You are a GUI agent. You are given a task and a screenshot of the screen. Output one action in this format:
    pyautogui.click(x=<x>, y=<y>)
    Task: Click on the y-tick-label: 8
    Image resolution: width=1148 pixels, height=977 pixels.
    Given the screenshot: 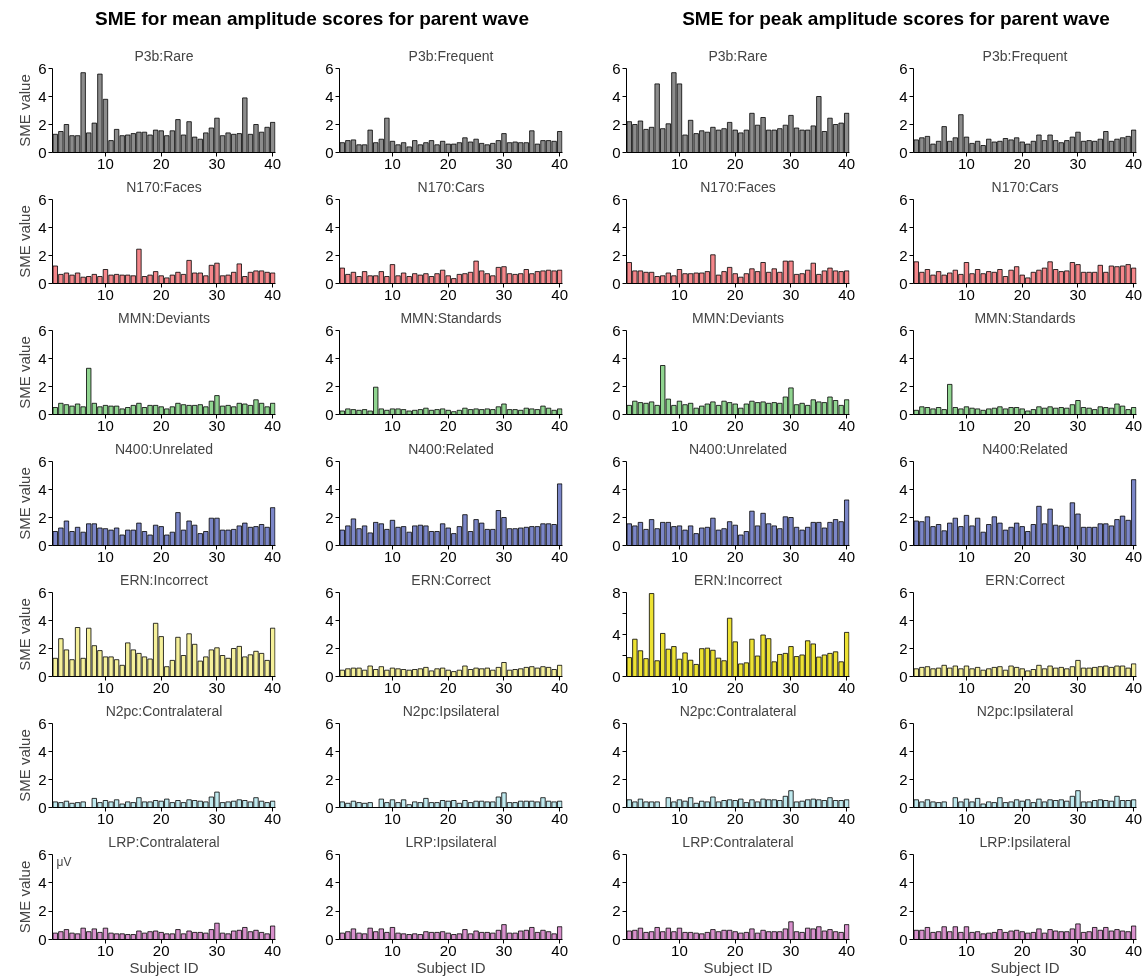 What is the action you would take?
    pyautogui.click(x=616, y=592)
    